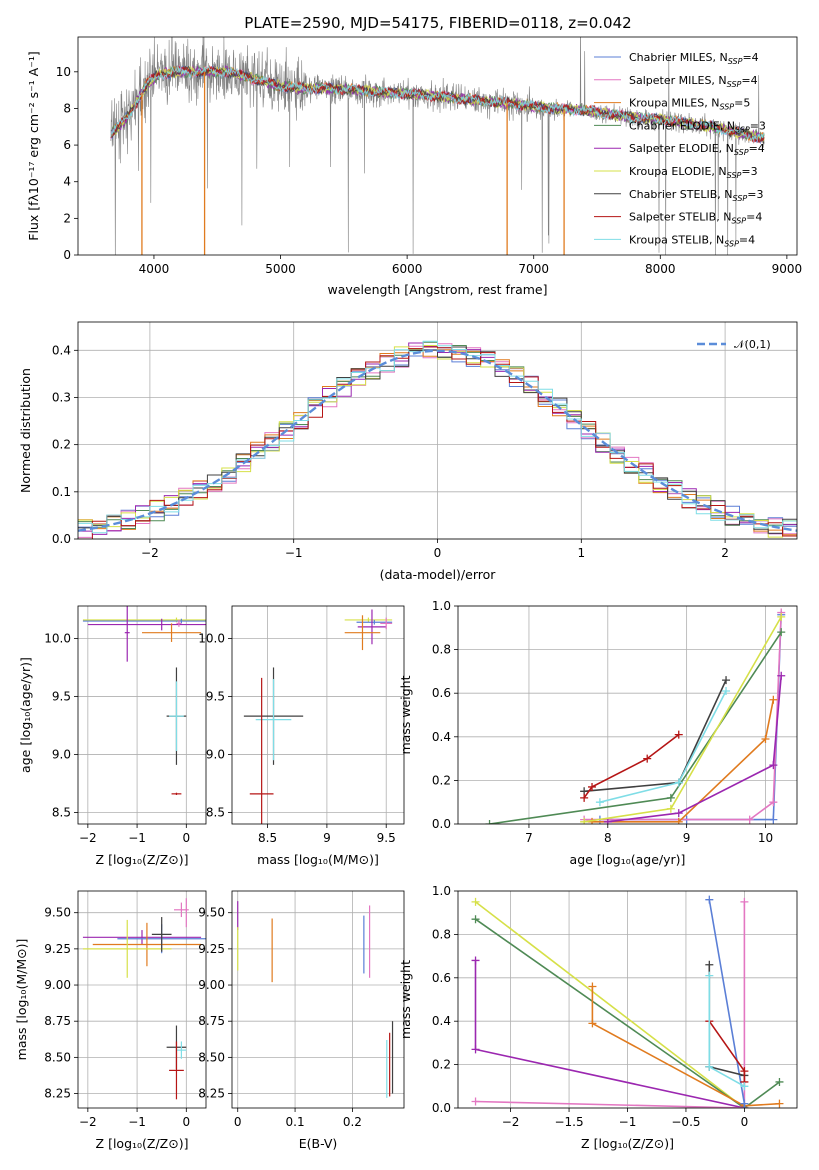 The height and width of the screenshot is (1170, 819). I want to click on legend-label: Chabrier ELODIE, NSSP=3, so click(697, 126).